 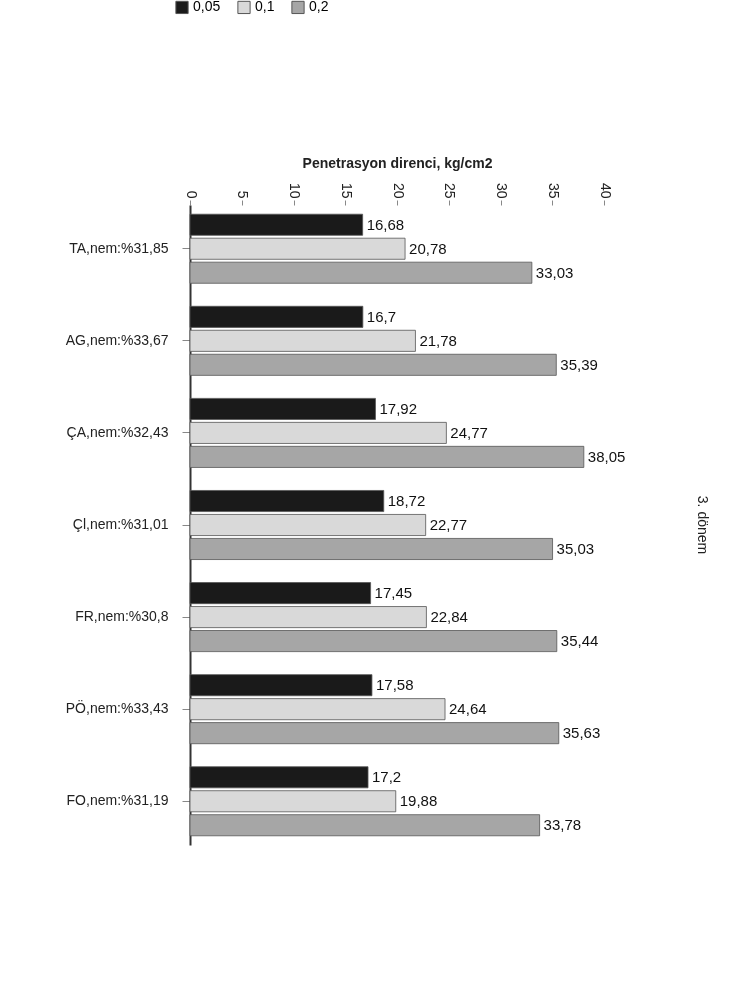 I want to click on x-axis-title: Penetrasyon direnci, kg/cm2, so click(x=397, y=162).